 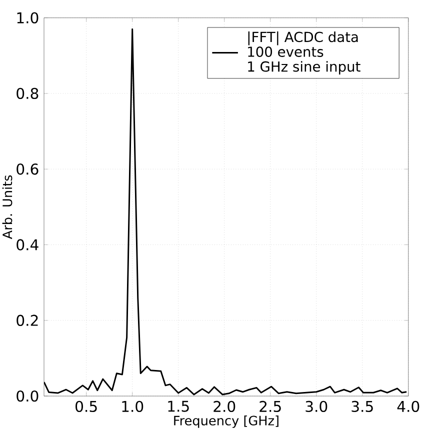 What do you see at coordinates (27, 169) in the screenshot?
I see `y-tick-label: 0.6` at bounding box center [27, 169].